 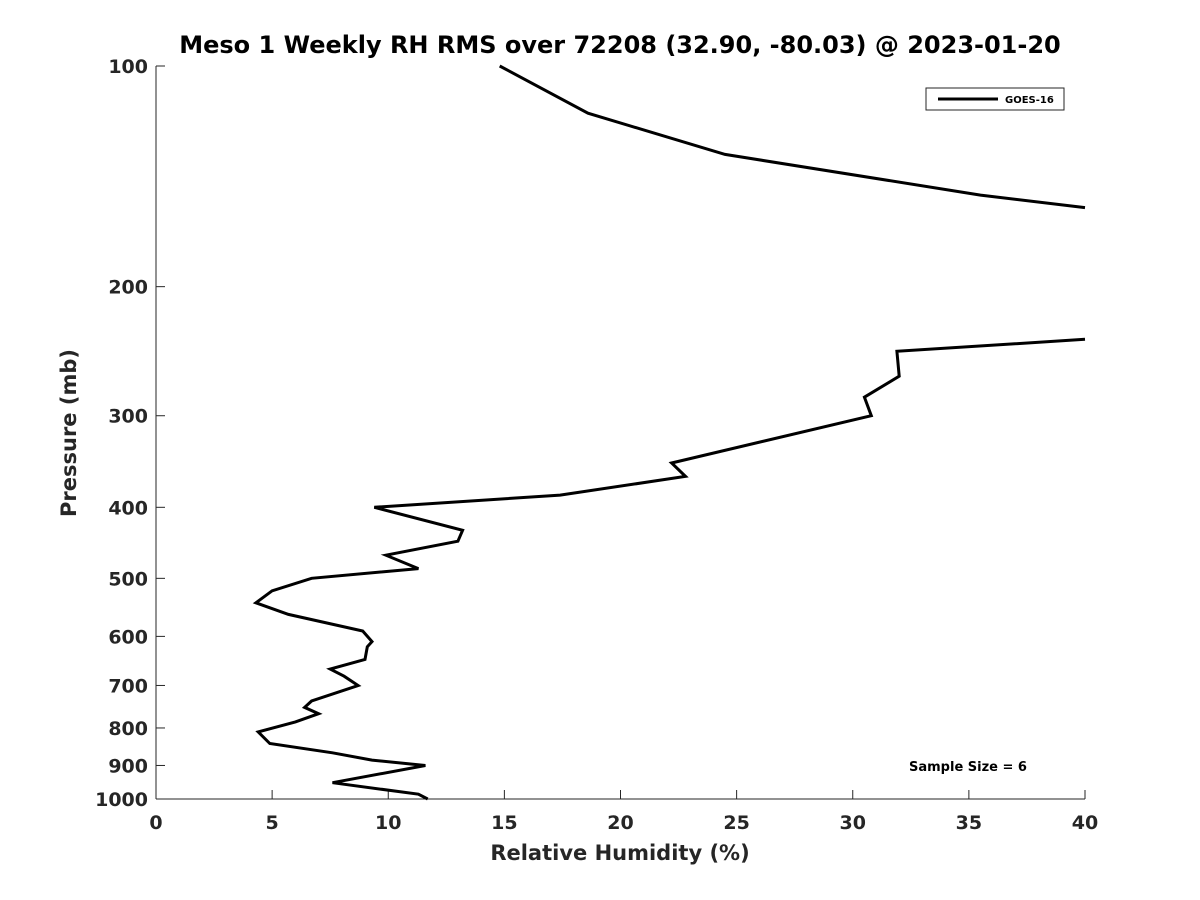 What do you see at coordinates (620, 823) in the screenshot?
I see `x-tick-label: 20` at bounding box center [620, 823].